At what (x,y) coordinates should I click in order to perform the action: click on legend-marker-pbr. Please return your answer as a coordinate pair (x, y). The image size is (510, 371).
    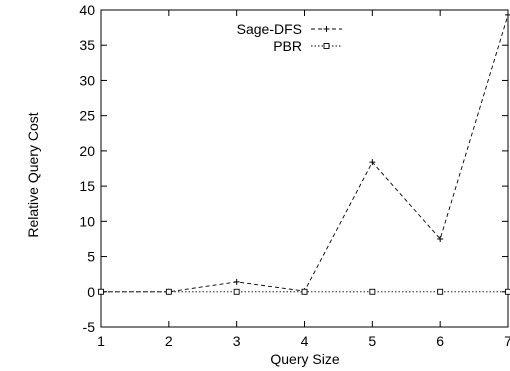
    Looking at the image, I should click on (326, 46).